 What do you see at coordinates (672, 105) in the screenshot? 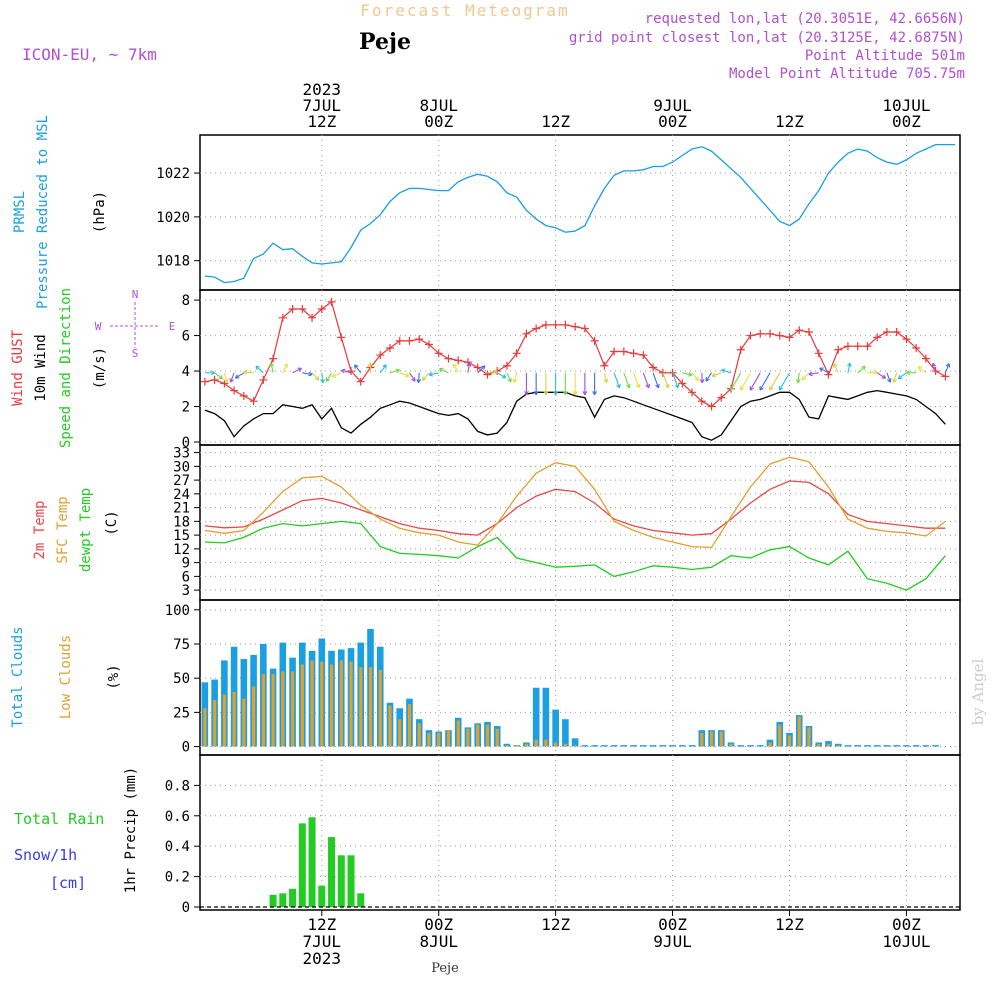
I see `top-time-label: 9JUL` at bounding box center [672, 105].